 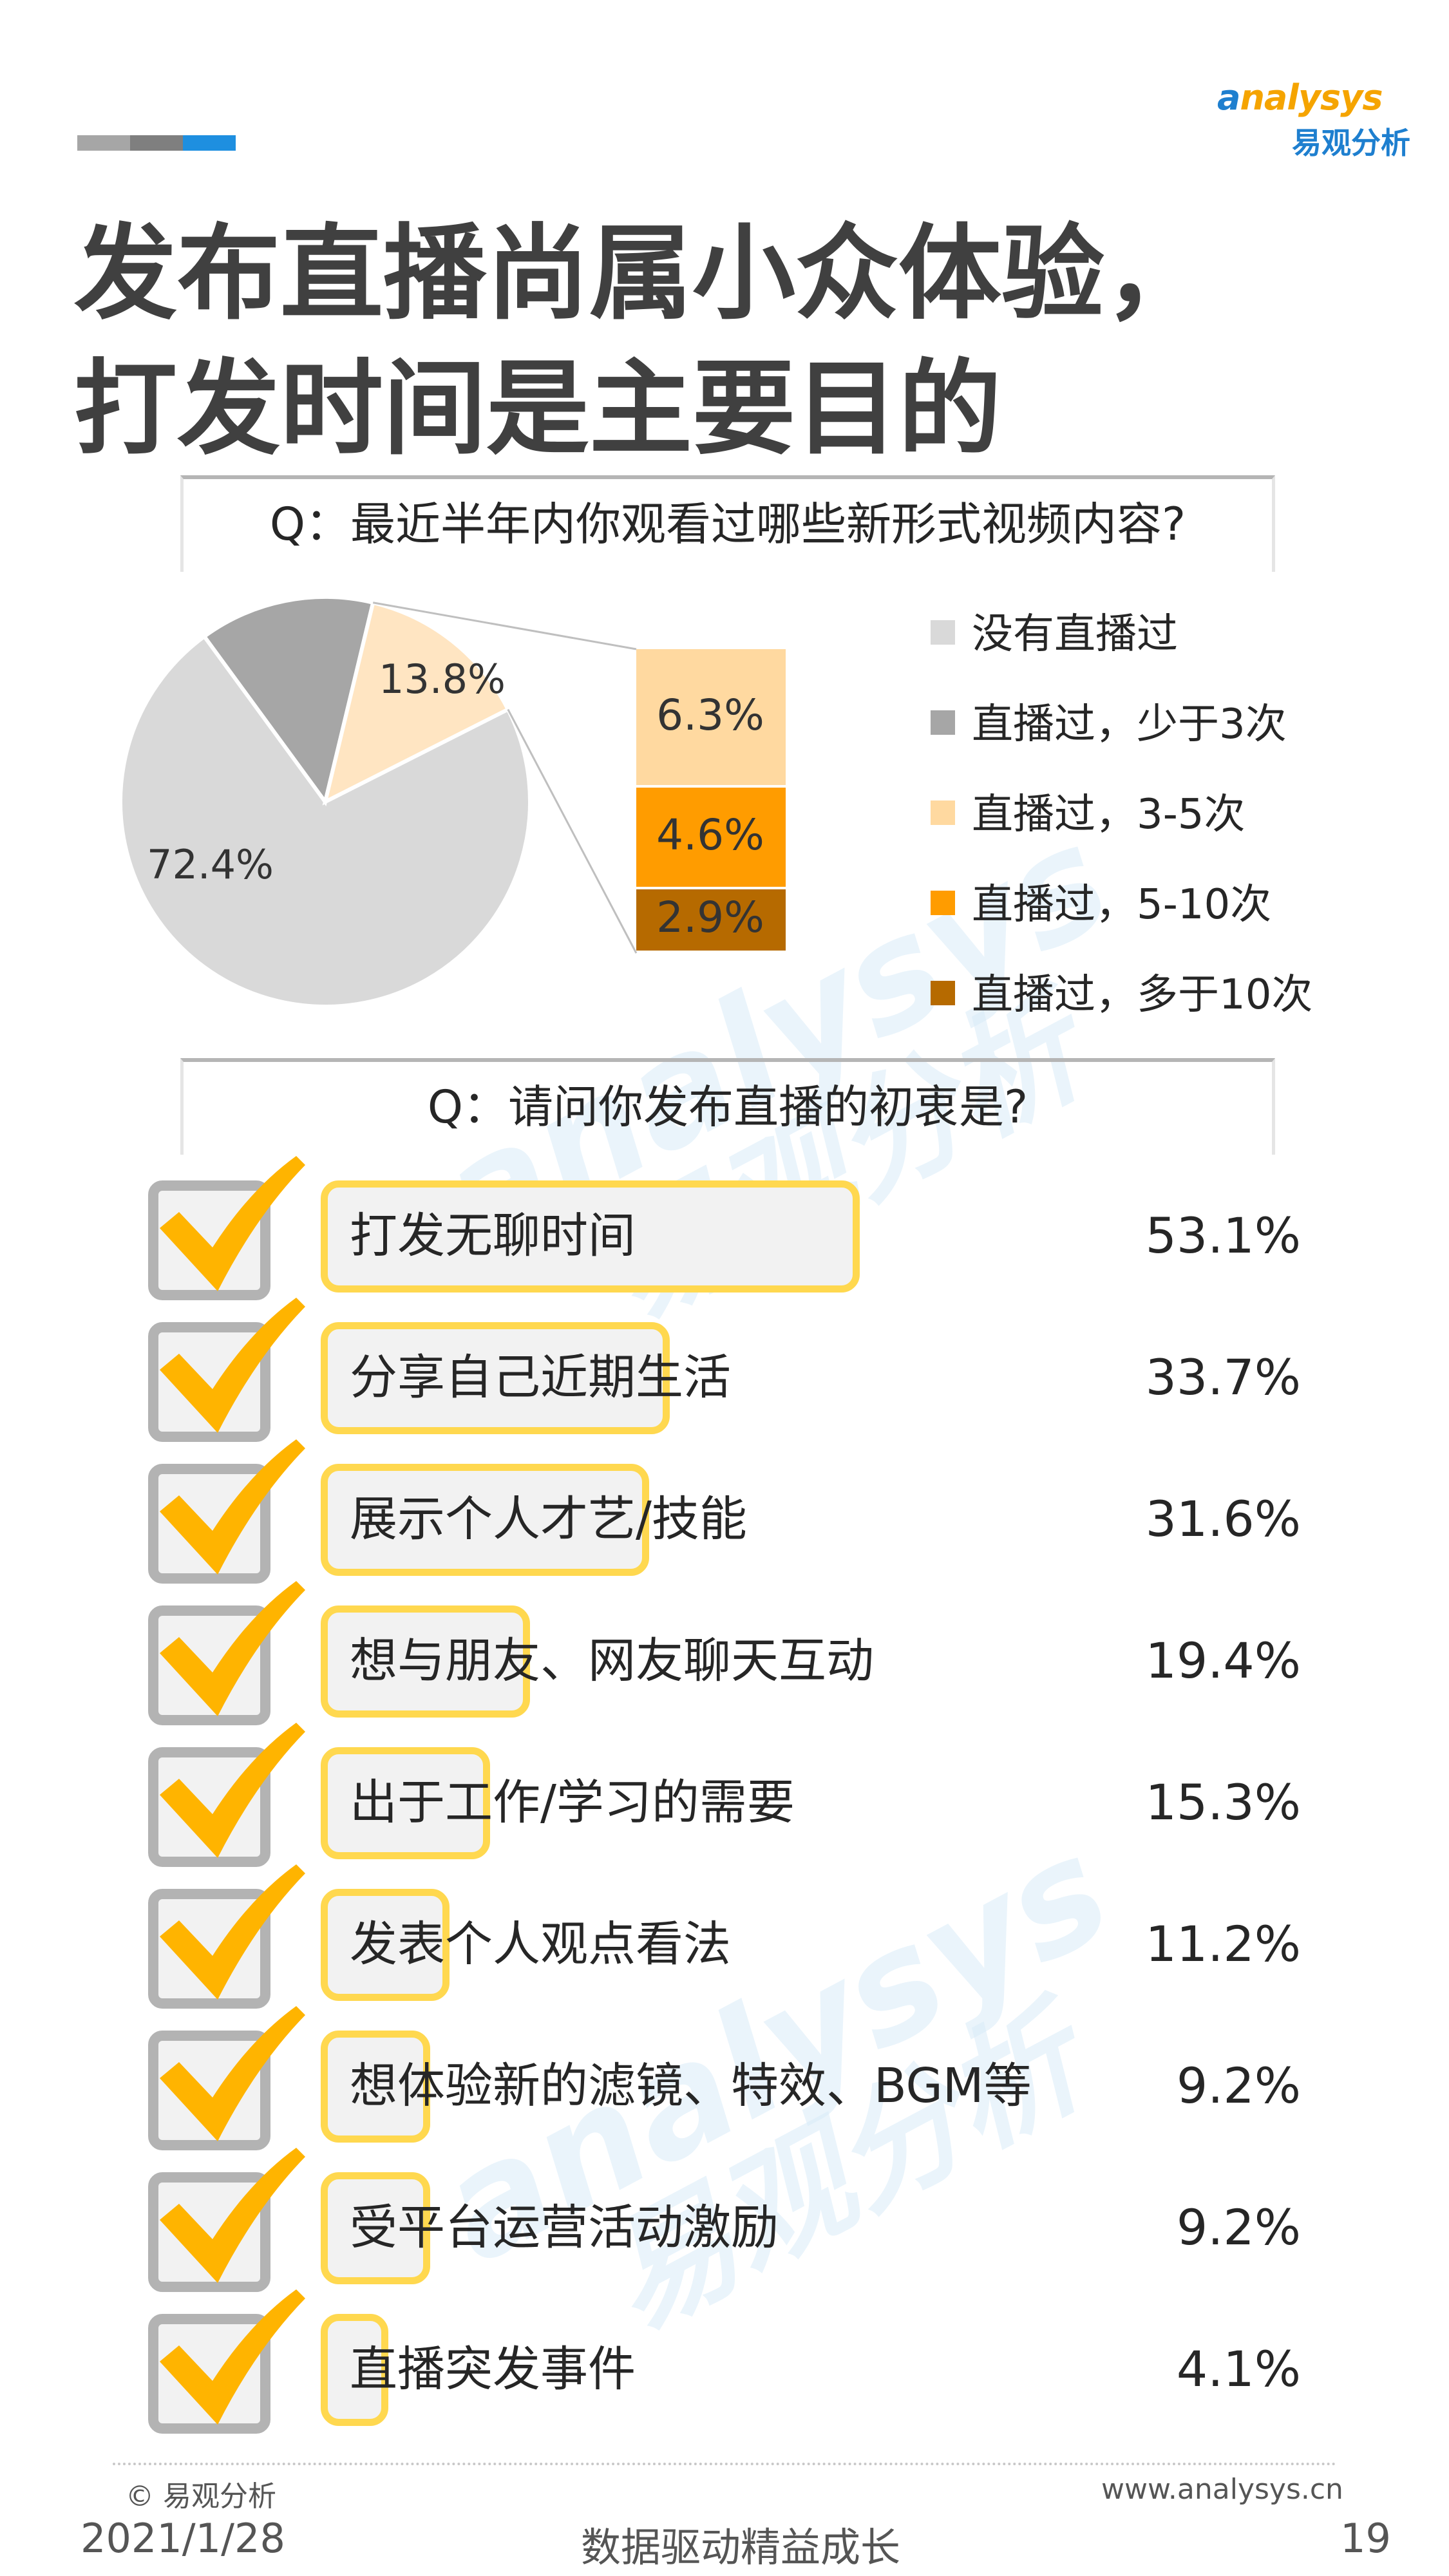 I want to click on legend-item-over-10: 直播过，多于10次, so click(x=1175, y=995).